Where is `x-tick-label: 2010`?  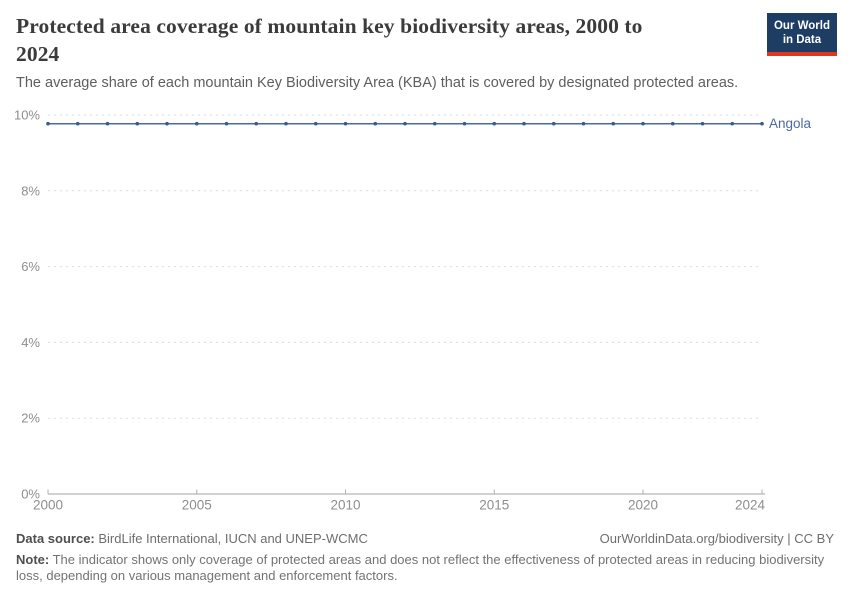
x-tick-label: 2010 is located at coordinates (345, 505).